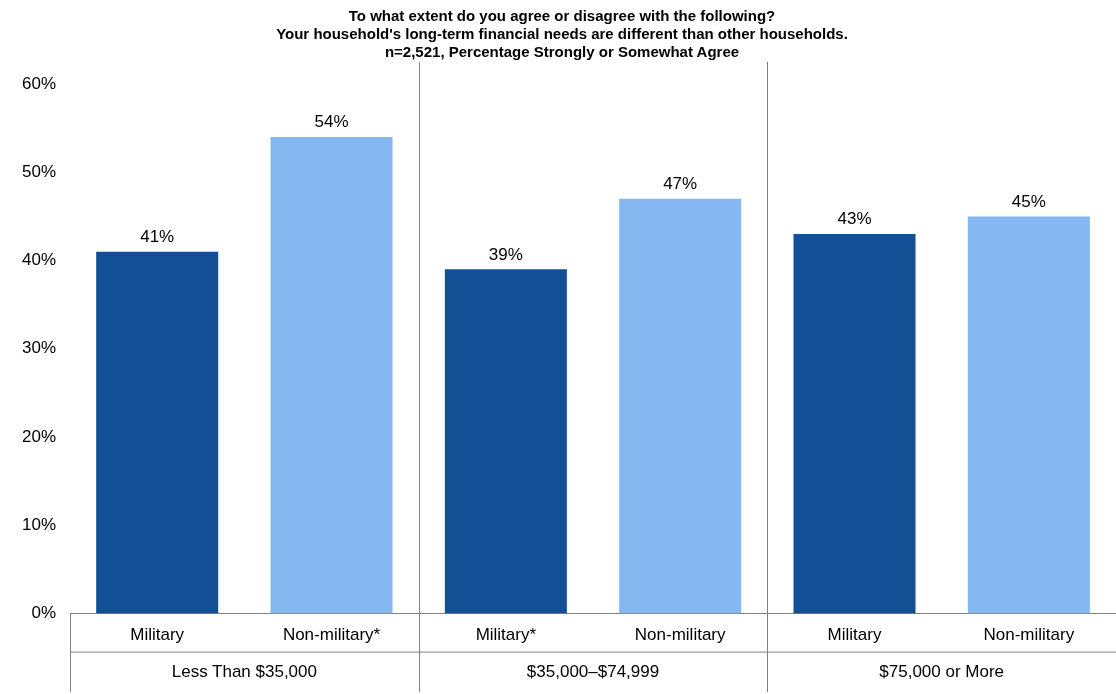 The height and width of the screenshot is (694, 1116). Describe the element at coordinates (680, 183) in the screenshot. I see `data-label: 47%` at that location.